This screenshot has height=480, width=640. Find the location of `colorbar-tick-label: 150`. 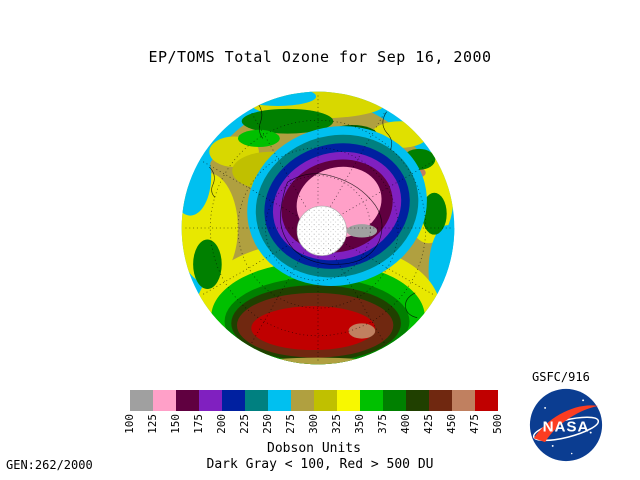

colorbar-tick-label: 150 is located at coordinates (175, 424).